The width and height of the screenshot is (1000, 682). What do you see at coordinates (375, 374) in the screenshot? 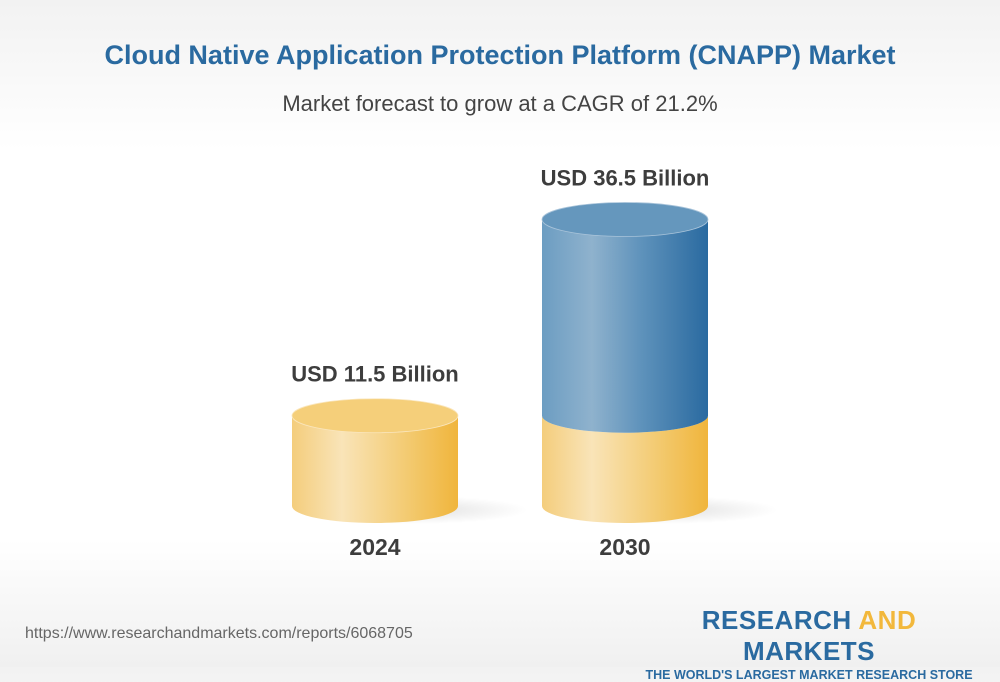
I see `value-label: USD 11.5 Billion` at bounding box center [375, 374].